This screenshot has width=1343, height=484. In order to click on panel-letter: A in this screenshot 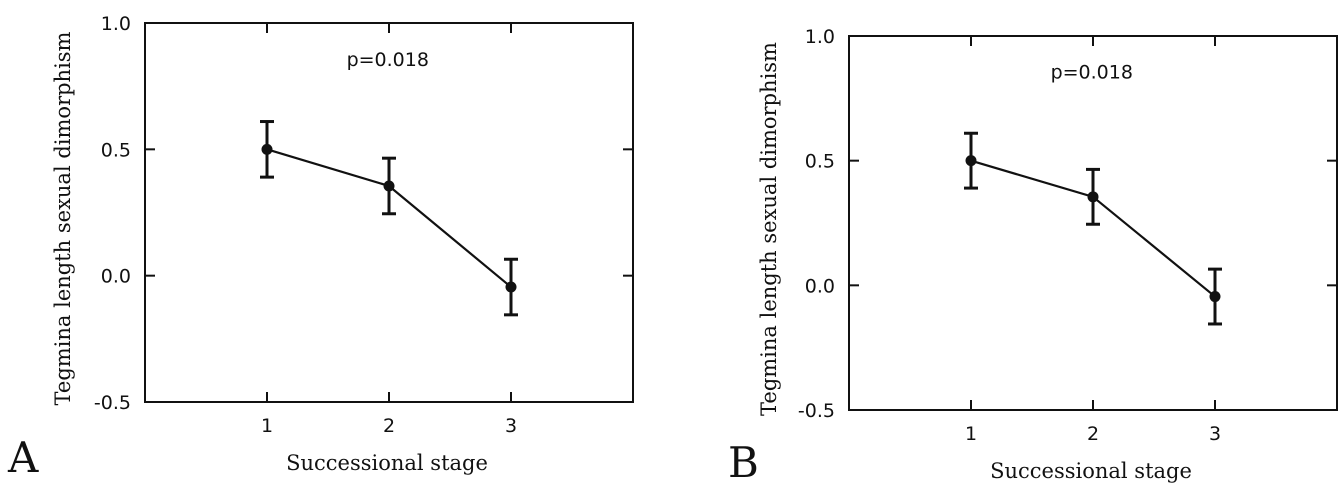, I will do `click(23, 457)`.